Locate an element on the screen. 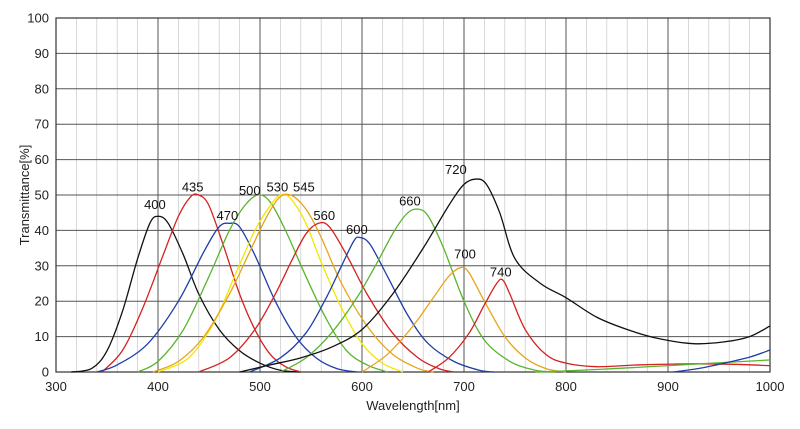  curve-label-600: 600 is located at coordinates (357, 229).